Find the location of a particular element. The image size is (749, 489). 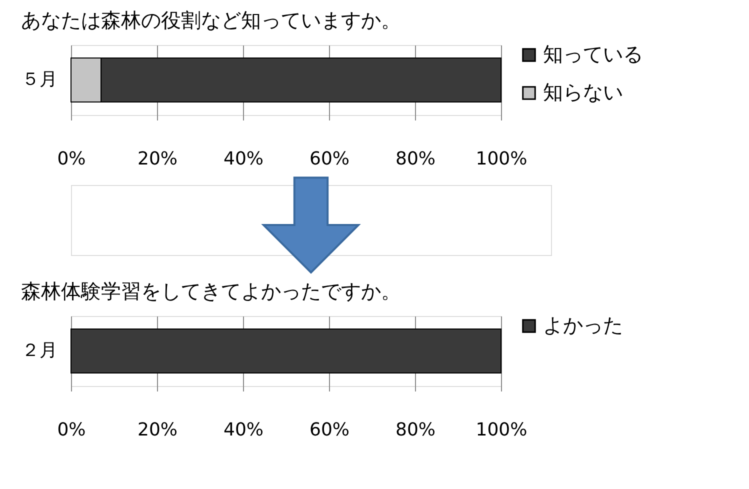

legend-label: 知らない is located at coordinates (583, 92).